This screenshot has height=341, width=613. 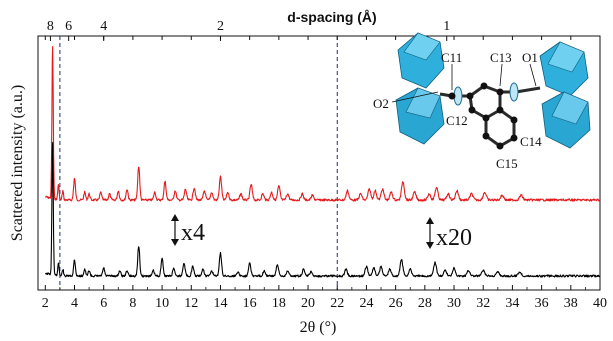 What do you see at coordinates (512, 303) in the screenshot?
I see `x-tick-label: 34` at bounding box center [512, 303].